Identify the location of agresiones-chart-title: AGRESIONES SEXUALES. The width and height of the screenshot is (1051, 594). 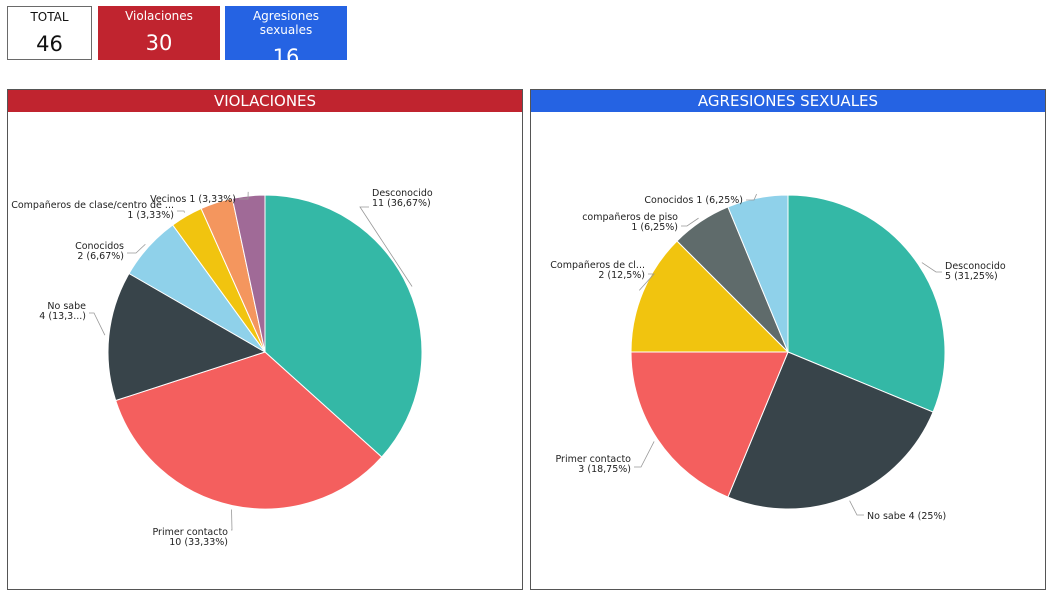
(788, 101).